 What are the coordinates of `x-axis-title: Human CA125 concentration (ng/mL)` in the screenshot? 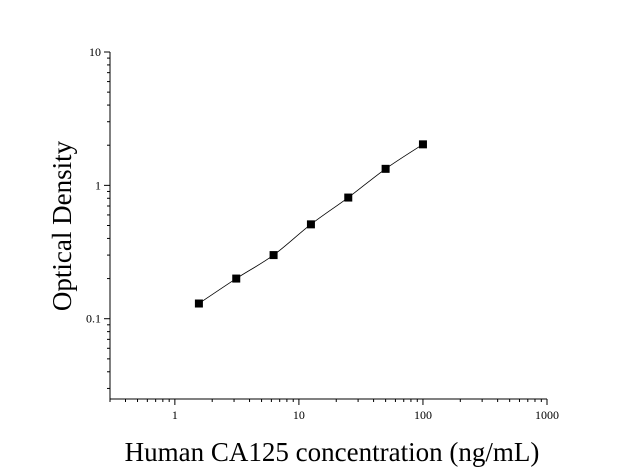 It's located at (332, 452).